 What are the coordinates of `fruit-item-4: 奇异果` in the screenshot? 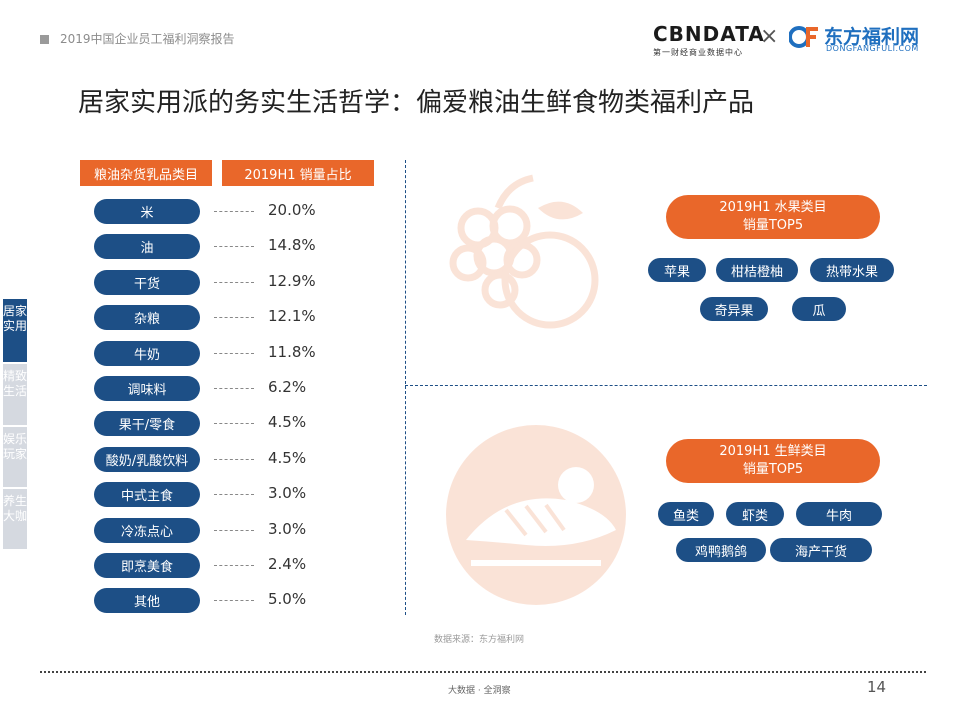 It's located at (734, 309).